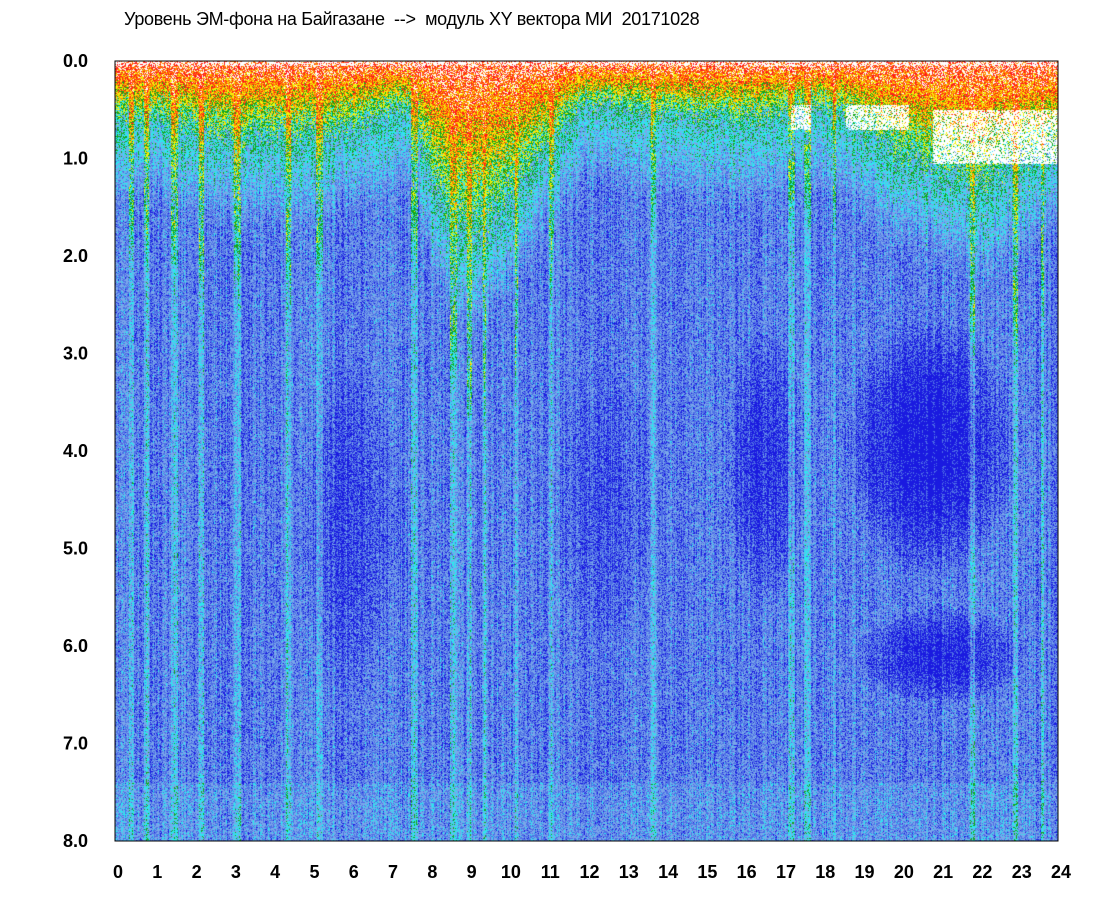 Image resolution: width=1096 pixels, height=900 pixels. What do you see at coordinates (75, 61) in the screenshot?
I see `y-tick-label: 0.0` at bounding box center [75, 61].